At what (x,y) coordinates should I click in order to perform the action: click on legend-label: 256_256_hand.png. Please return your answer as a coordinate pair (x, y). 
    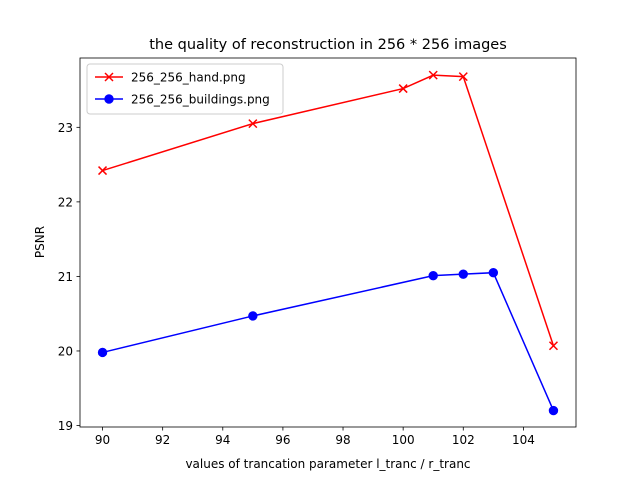
    Looking at the image, I should click on (188, 78).